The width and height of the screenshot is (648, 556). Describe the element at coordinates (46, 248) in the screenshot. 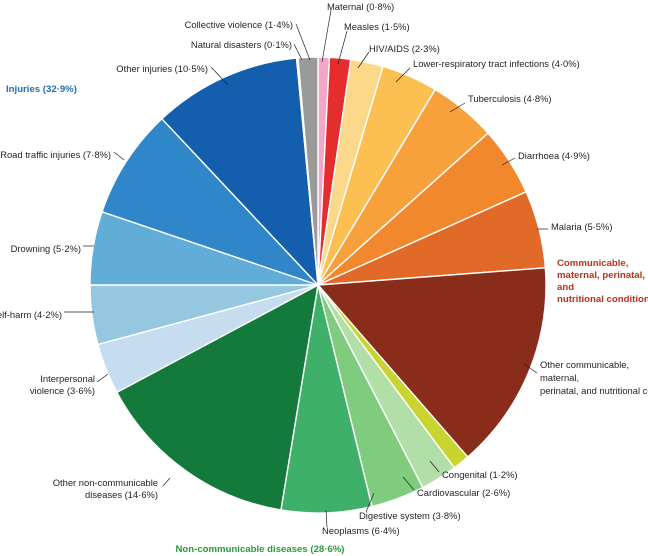

I see `slice-label: Drowning (5·2%)` at that location.